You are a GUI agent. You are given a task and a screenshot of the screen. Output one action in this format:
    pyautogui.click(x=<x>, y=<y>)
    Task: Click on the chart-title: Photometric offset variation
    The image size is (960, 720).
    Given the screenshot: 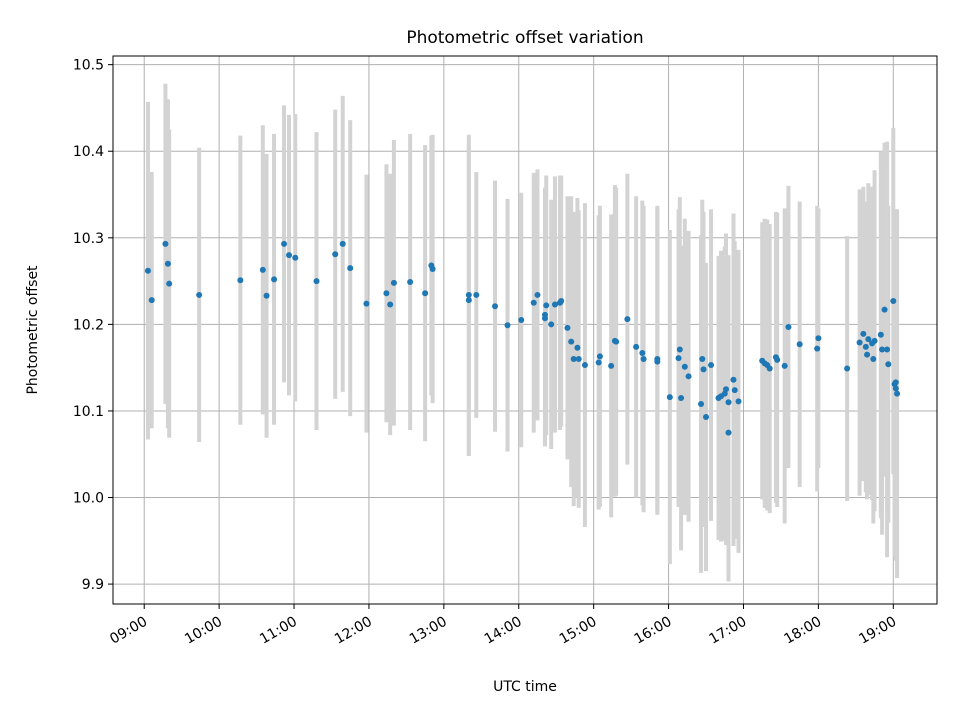 What is the action you would take?
    pyautogui.click(x=524, y=38)
    